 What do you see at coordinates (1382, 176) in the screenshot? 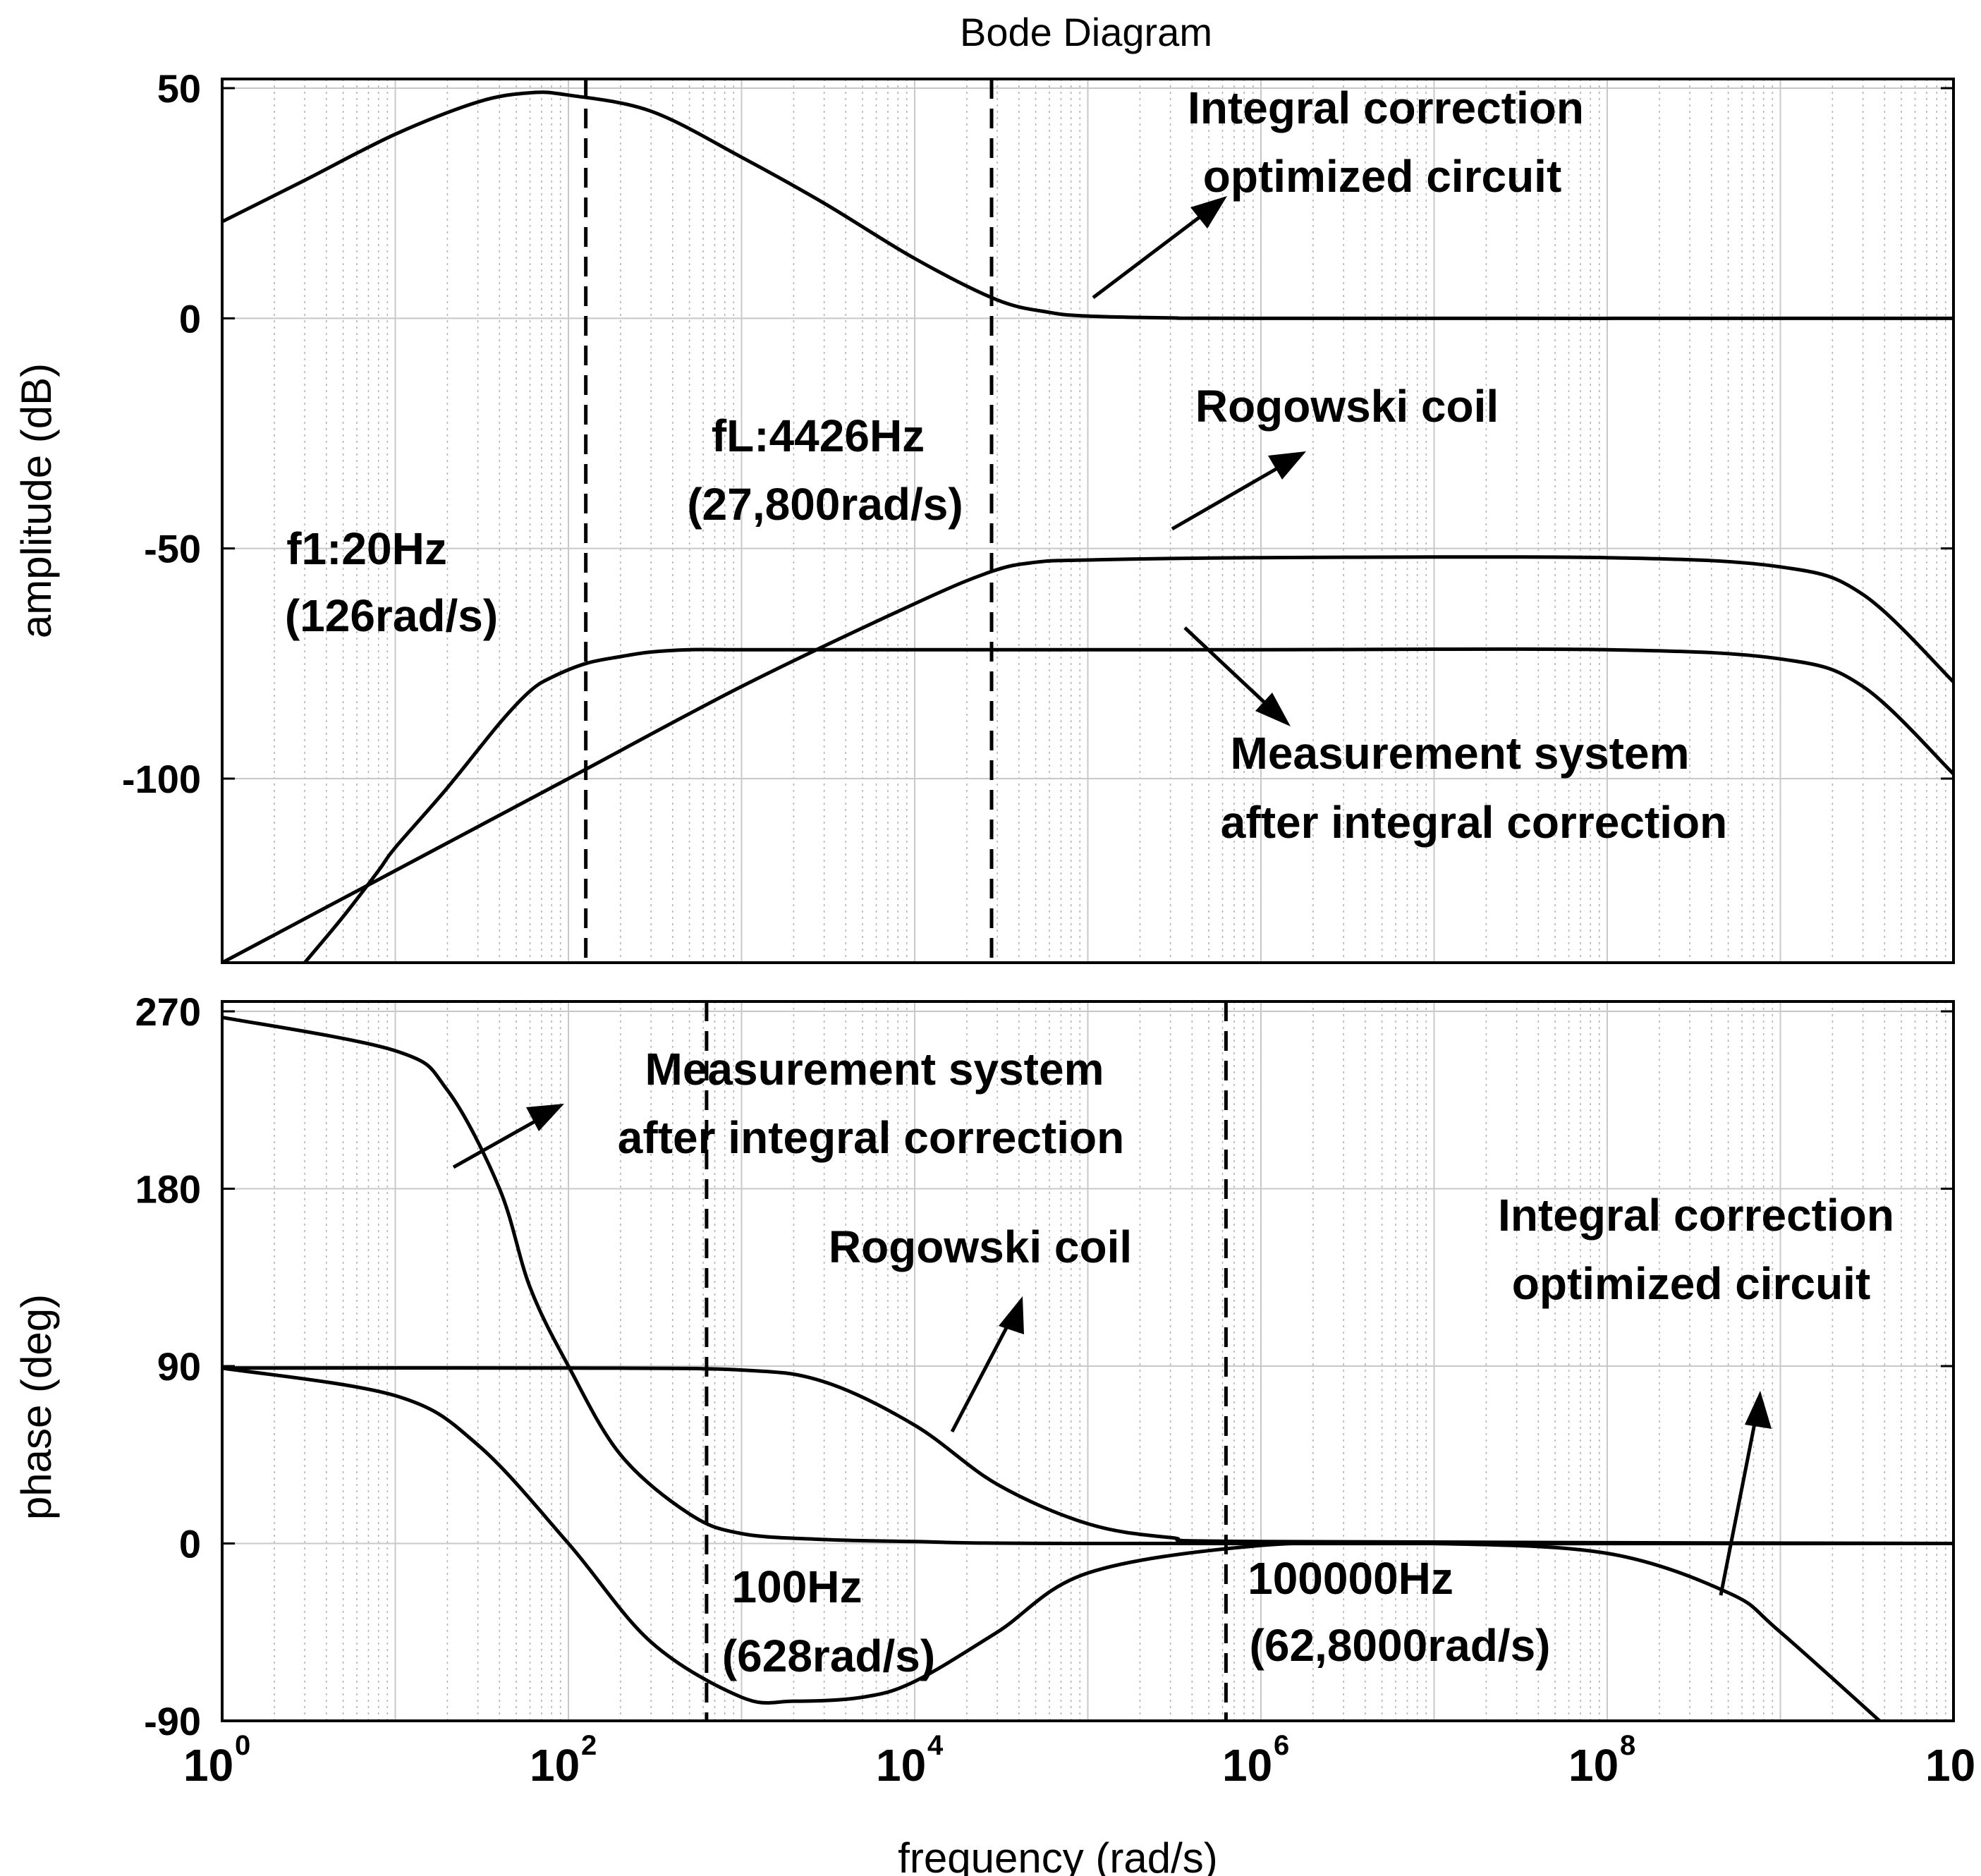
I see `amp-ann-integral-line2: optimized circuit` at bounding box center [1382, 176].